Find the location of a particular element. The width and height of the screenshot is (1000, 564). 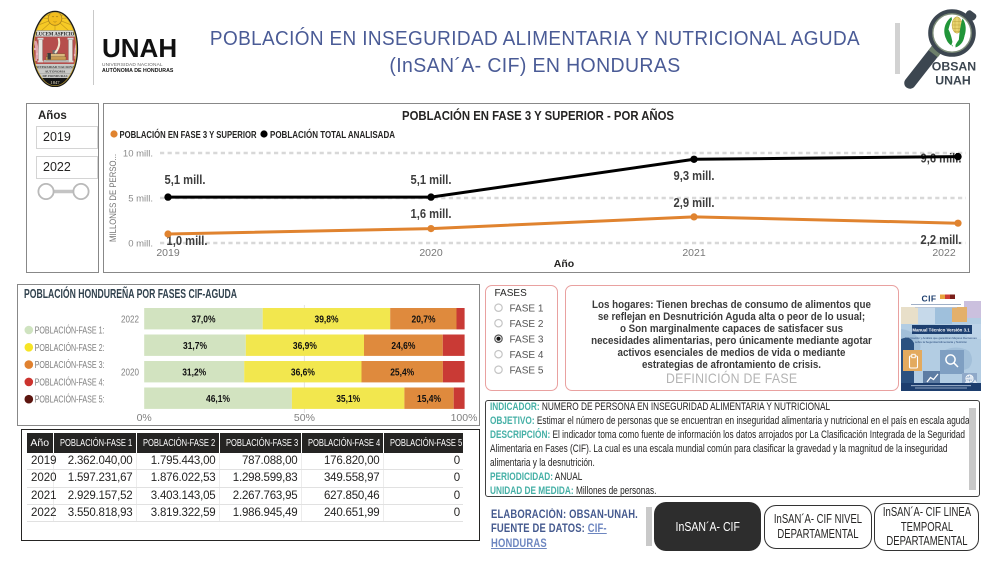

svg-text: POBLACIÓN EN FASE 3 Y SUPERIOR is located at coordinates (188, 134).